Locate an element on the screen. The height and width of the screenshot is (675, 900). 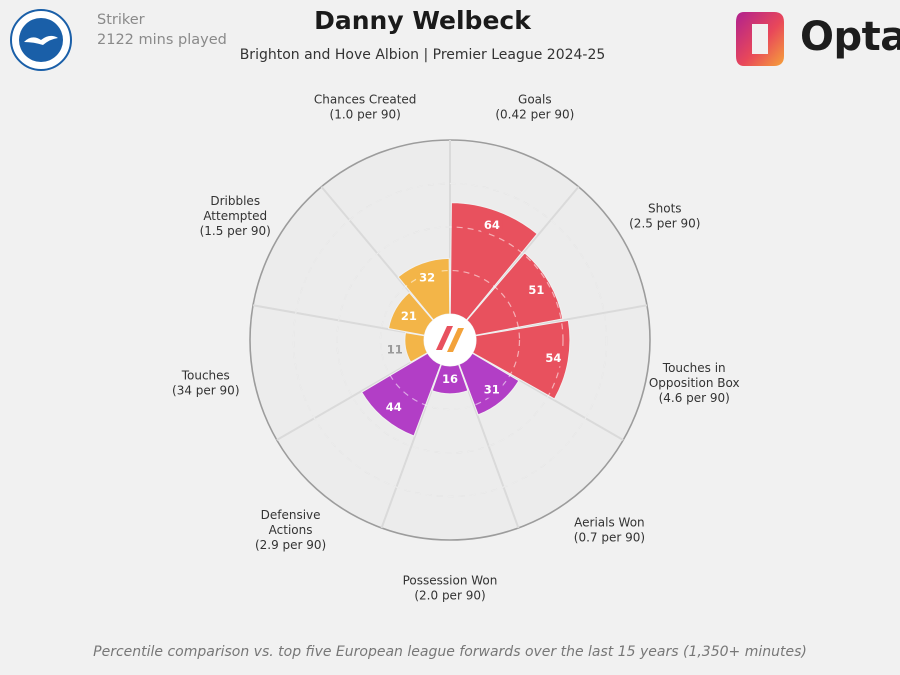
category-label-line: Attempted is located at coordinates (235, 216).